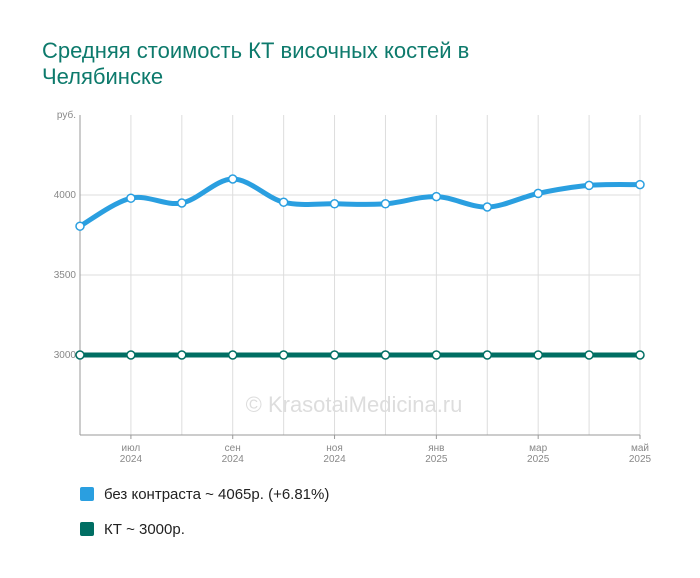 Image resolution: width=700 pixels, height=578 pixels. I want to click on legend-item: КТ ~ 3000р., so click(204, 529).